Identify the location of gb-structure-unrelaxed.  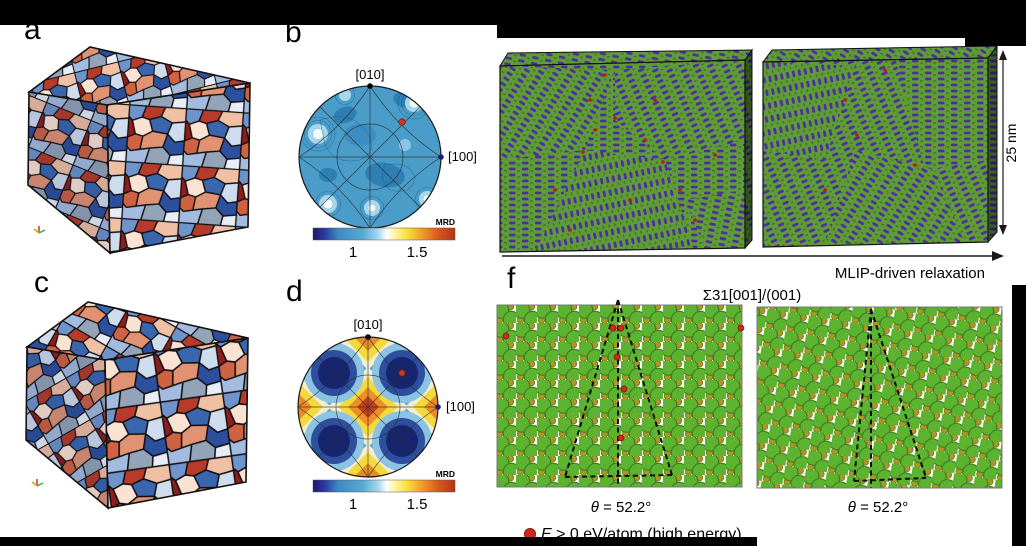
(619, 396).